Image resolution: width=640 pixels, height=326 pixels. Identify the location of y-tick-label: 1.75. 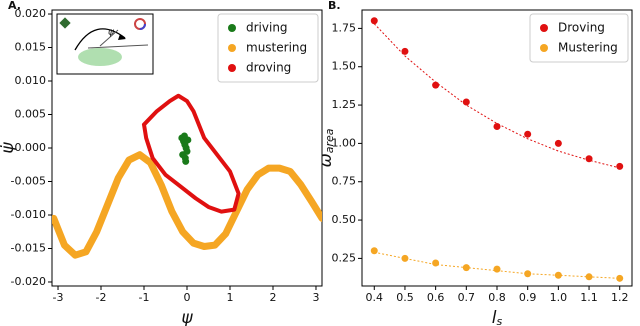
(344, 27).